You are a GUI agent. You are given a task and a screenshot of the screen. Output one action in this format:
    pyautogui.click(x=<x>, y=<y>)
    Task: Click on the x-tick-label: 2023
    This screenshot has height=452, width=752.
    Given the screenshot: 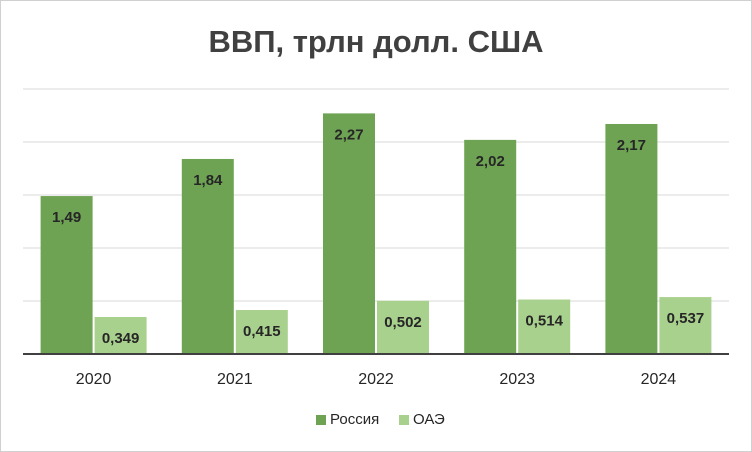 What is the action you would take?
    pyautogui.click(x=517, y=379)
    